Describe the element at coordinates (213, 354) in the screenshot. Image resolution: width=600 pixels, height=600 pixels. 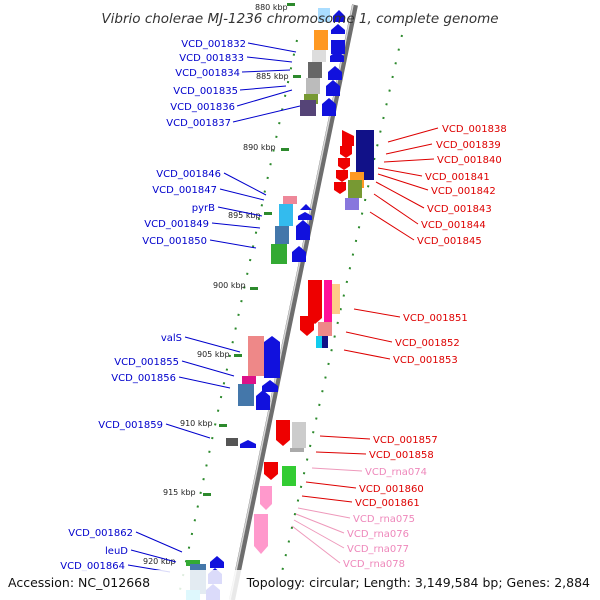
I see `kbp-label-905: 905 kbp` at that location.